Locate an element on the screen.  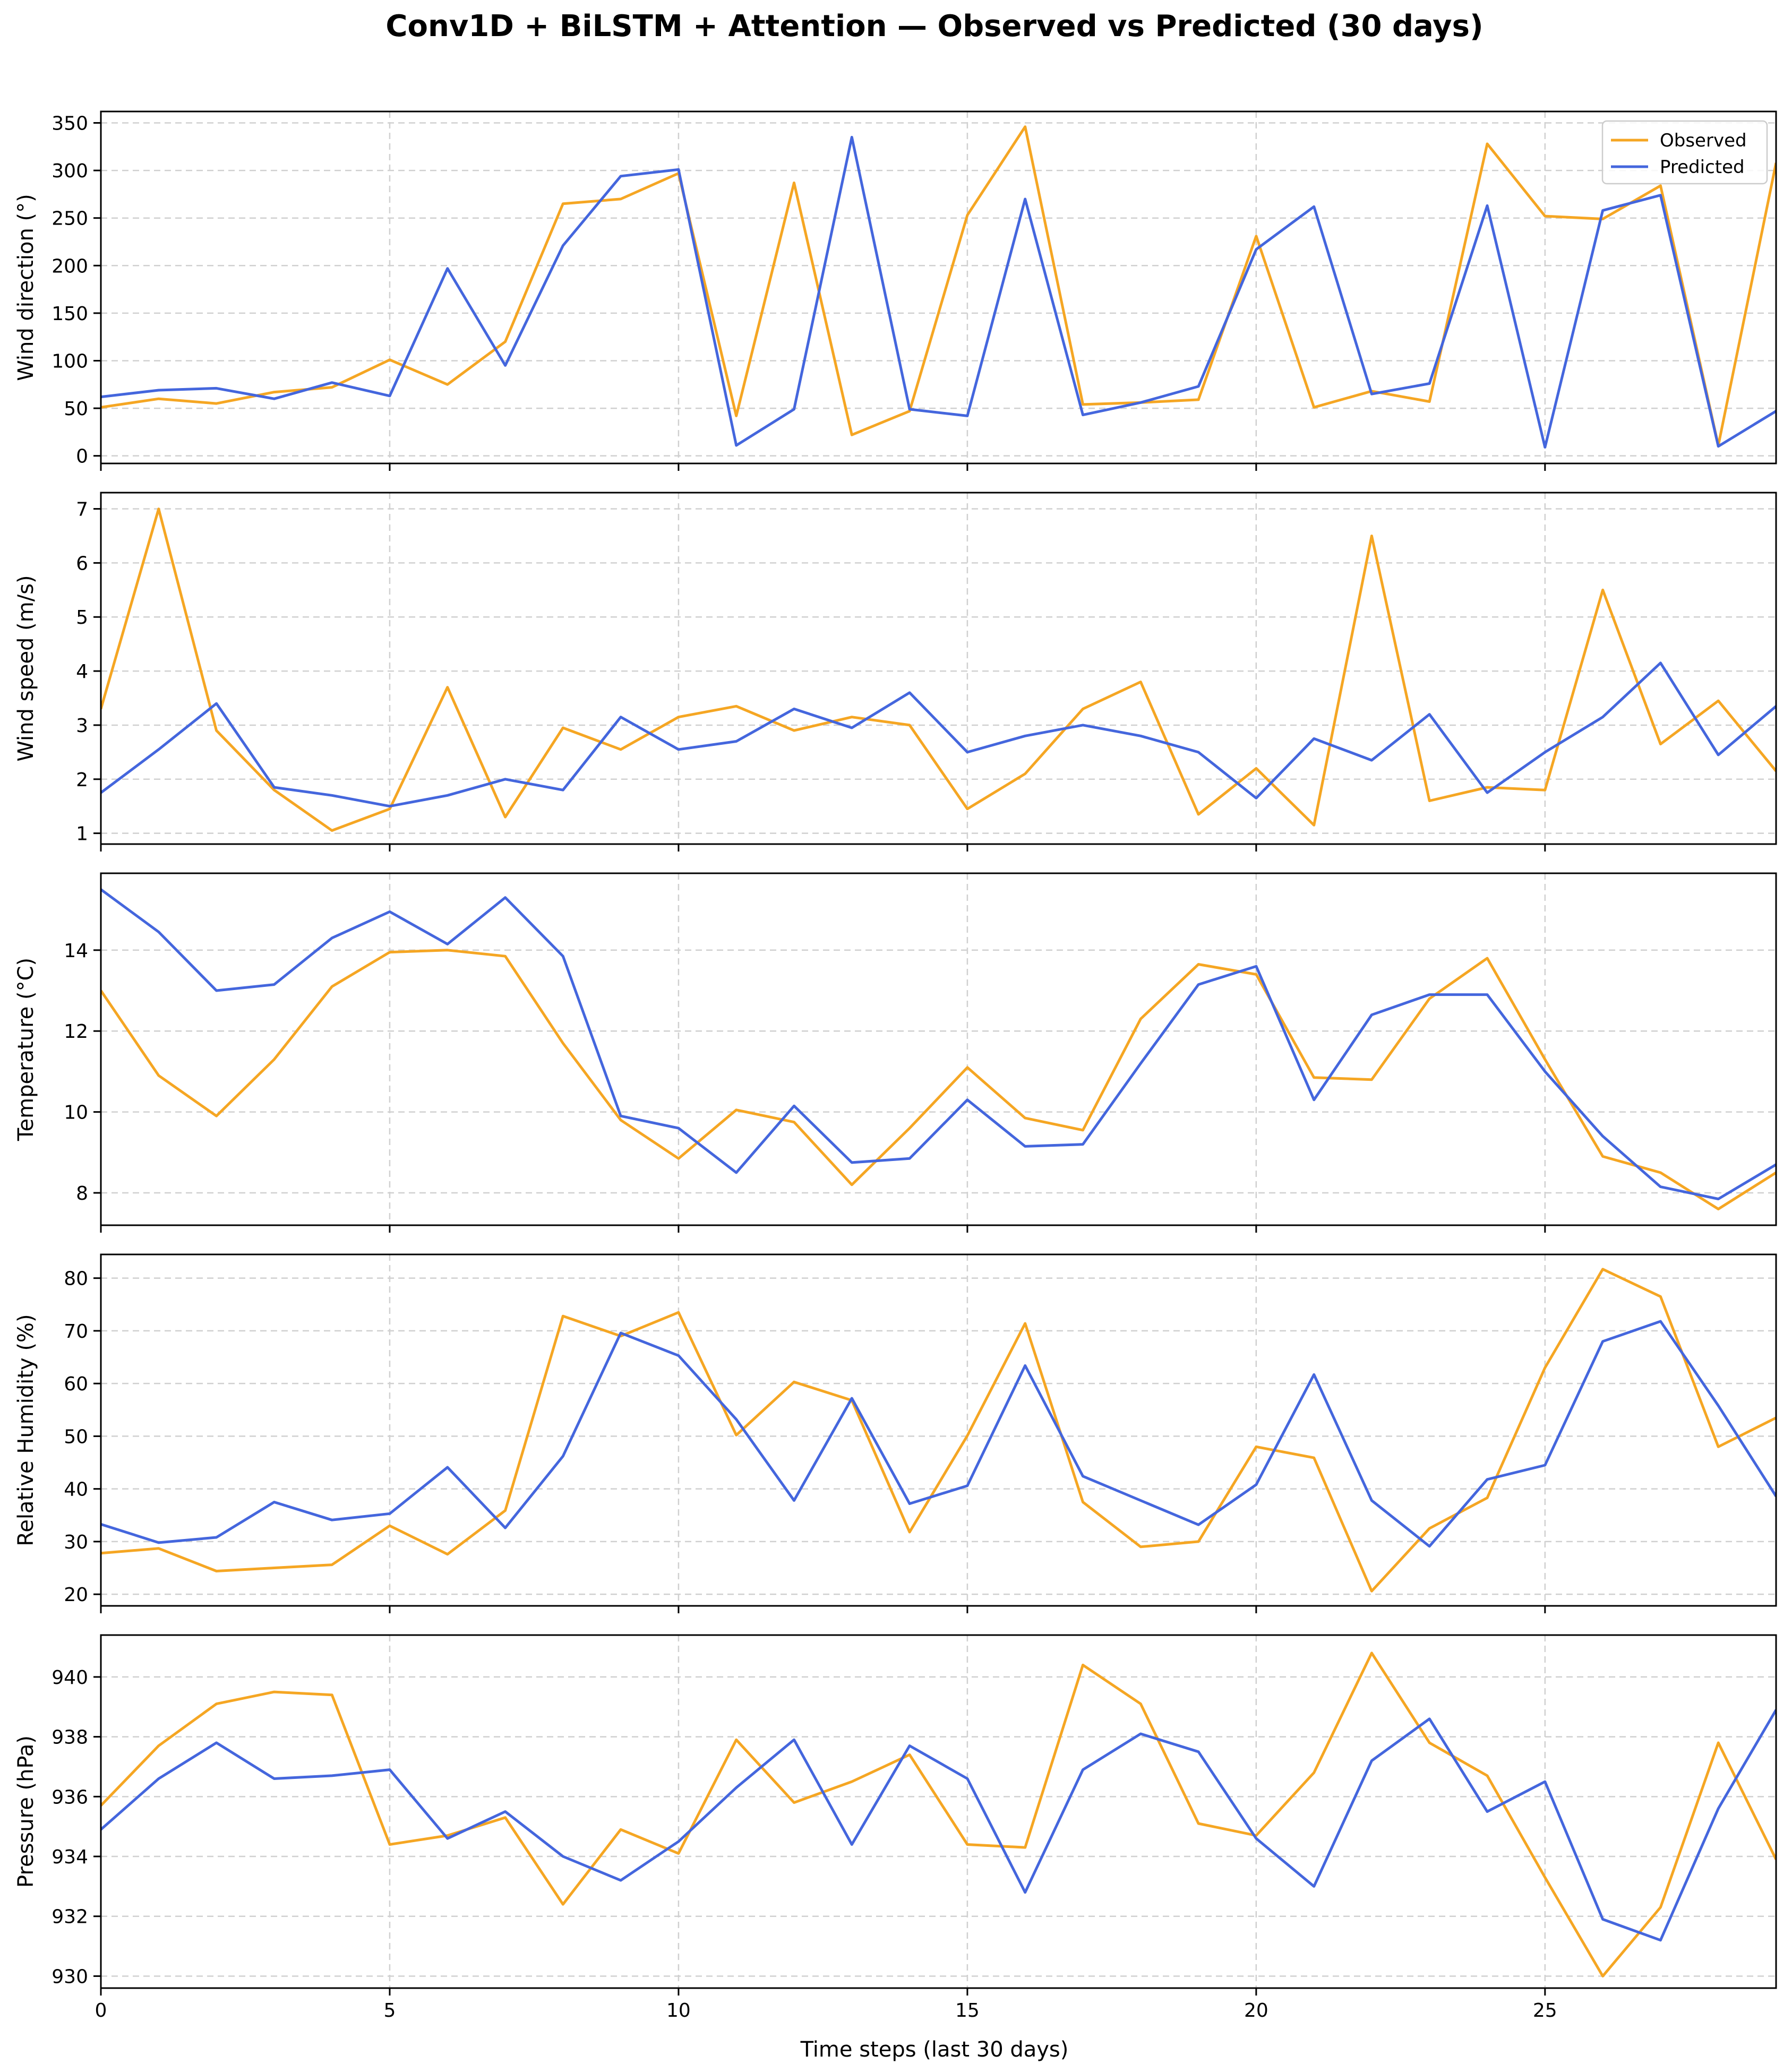
y-tick-label: 60 is located at coordinates (76, 1384).